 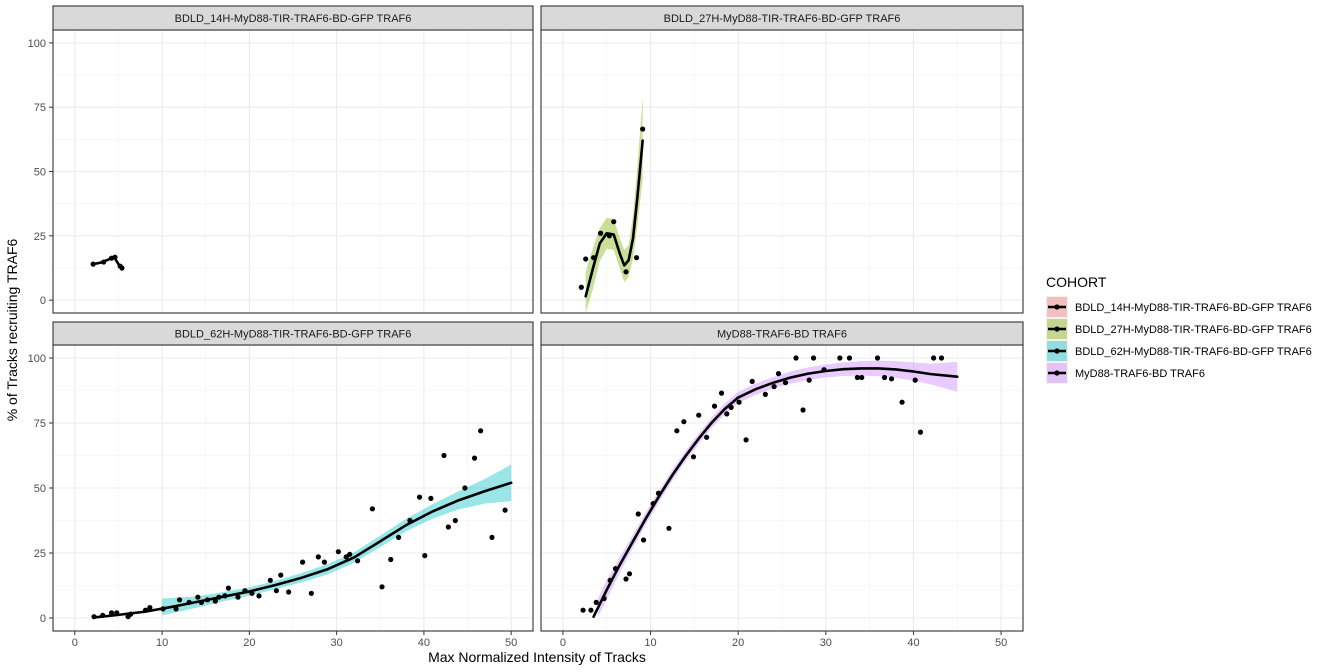 I want to click on strip-label: BDLD_27H-MyD88-TIR-TRAF6-BD-GFP TRAF6, so click(x=782, y=19).